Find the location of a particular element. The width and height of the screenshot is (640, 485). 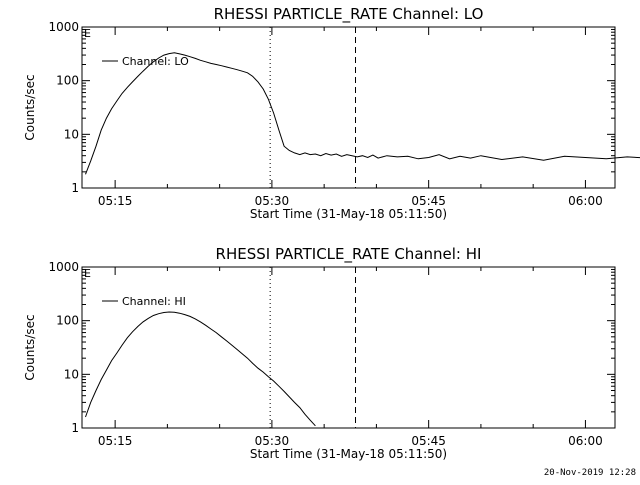

chart-title: RHESSI PARTICLE_RATE Channel: LO is located at coordinates (349, 14).